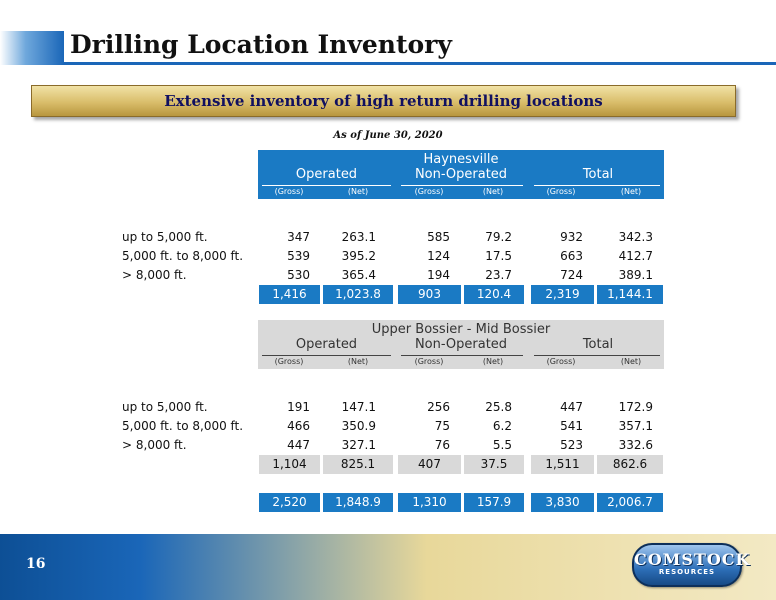 The height and width of the screenshot is (600, 776). What do you see at coordinates (442, 426) in the screenshot?
I see `cell: 75` at bounding box center [442, 426].